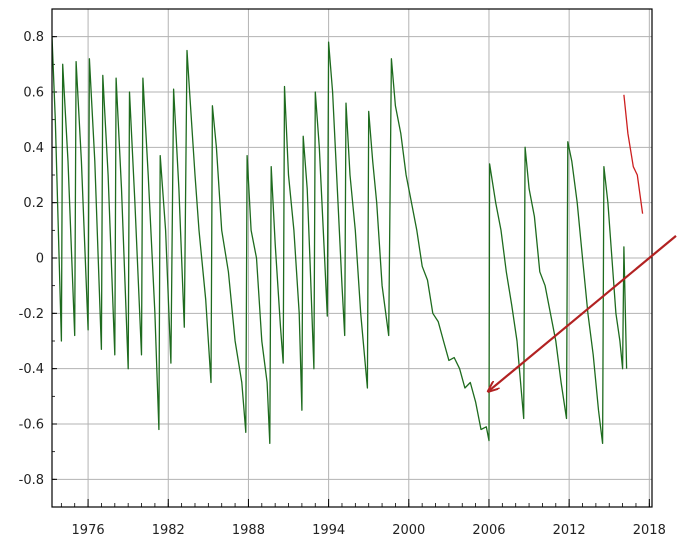 This screenshot has height=545, width=677. I want to click on annotation-arrow, so click(583, 313).